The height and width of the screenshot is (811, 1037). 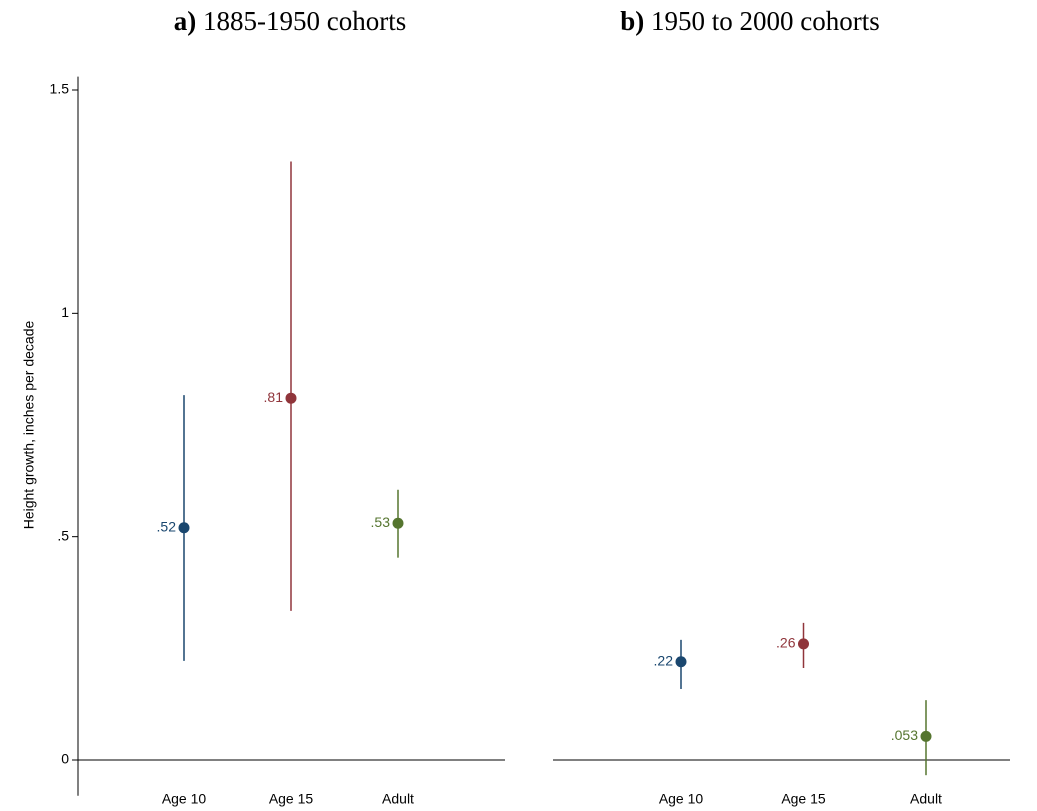 I want to click on title-label: b), so click(x=632, y=21).